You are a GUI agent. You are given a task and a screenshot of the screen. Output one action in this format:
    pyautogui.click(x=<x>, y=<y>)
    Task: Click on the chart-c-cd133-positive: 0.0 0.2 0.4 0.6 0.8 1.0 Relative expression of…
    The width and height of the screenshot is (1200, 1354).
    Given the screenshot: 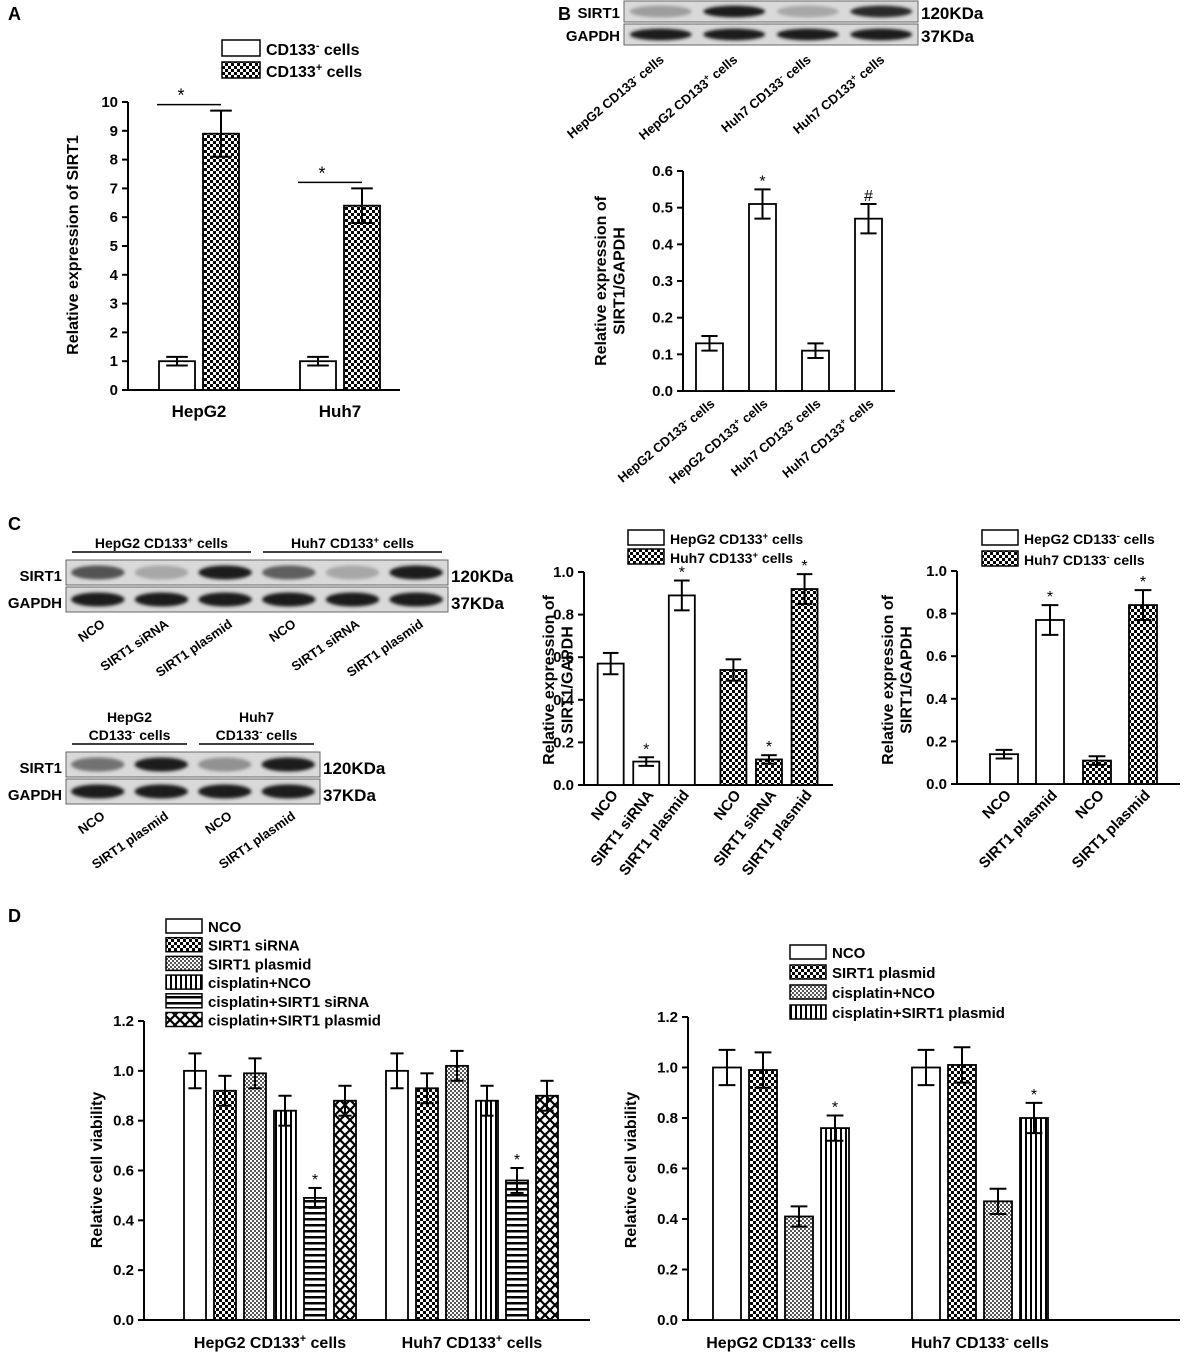 What is the action you would take?
    pyautogui.click(x=687, y=704)
    